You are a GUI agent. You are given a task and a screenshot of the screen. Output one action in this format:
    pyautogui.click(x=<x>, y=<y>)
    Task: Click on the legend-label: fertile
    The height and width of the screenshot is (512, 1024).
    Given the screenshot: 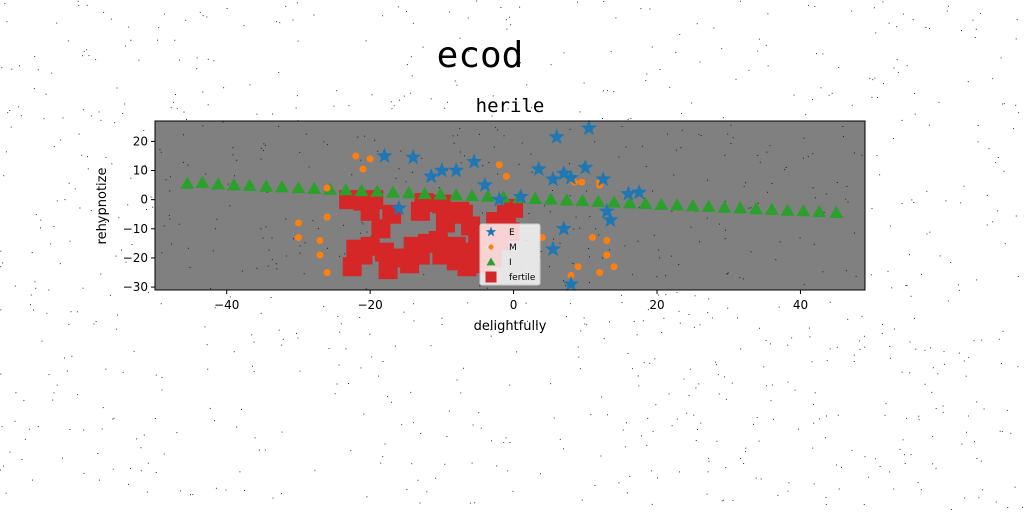 What is the action you would take?
    pyautogui.click(x=522, y=278)
    